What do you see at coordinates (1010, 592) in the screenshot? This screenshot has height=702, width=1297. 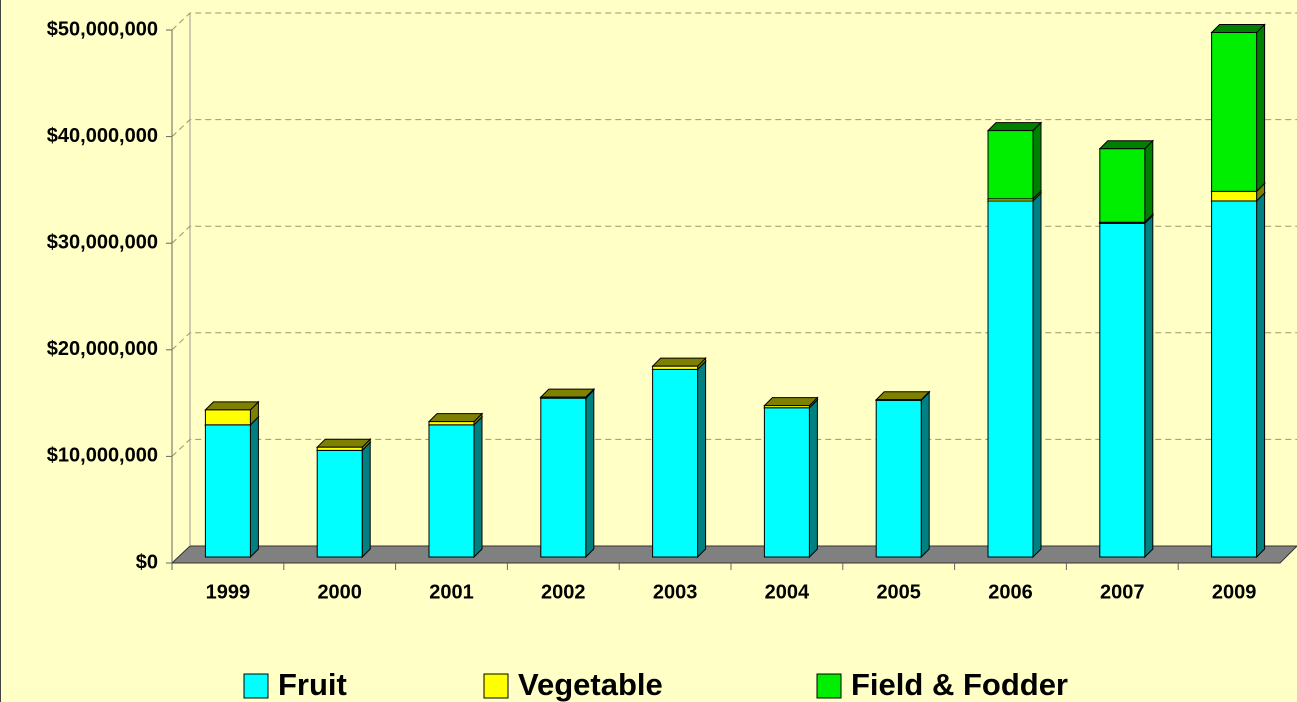 I see `x-tick-label: 2006` at bounding box center [1010, 592].